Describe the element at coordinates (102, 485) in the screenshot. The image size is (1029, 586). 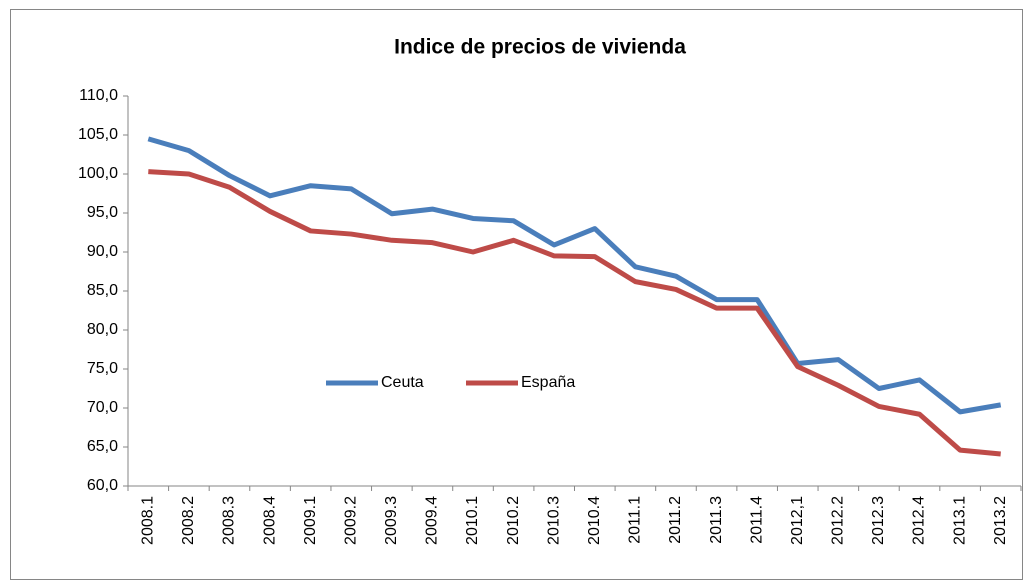
I see `y-tick-label: 60,0` at that location.